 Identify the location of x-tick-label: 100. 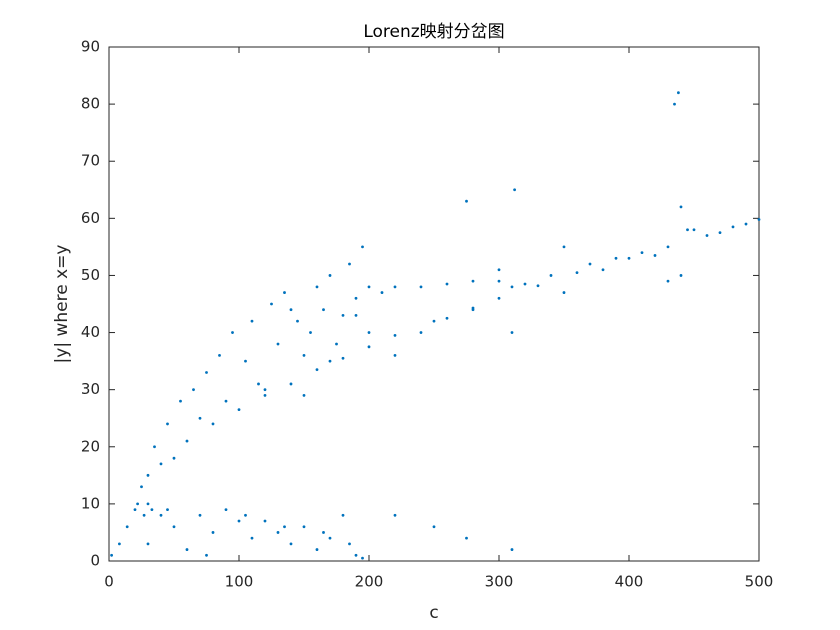
(239, 582).